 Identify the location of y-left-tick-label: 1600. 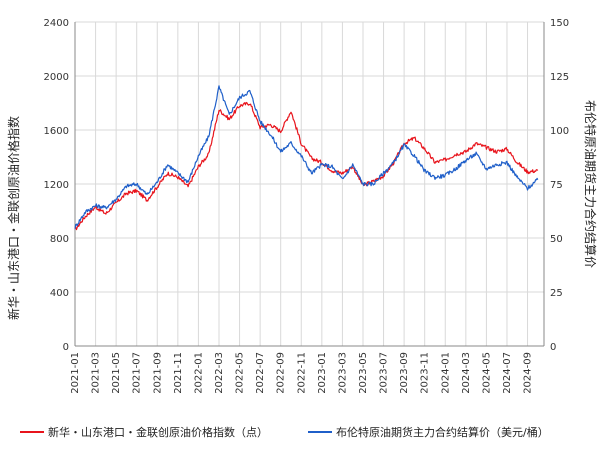
(56, 131).